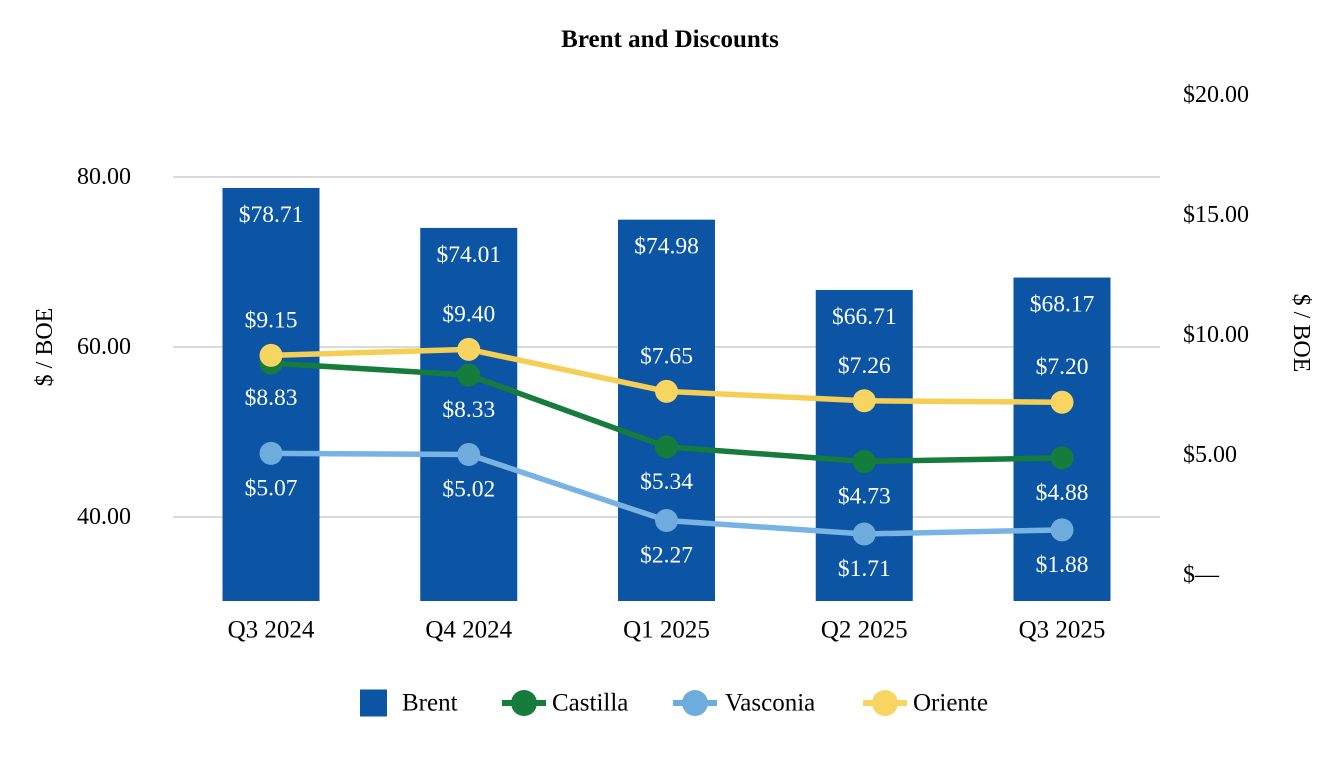  What do you see at coordinates (1062, 402) in the screenshot?
I see `dot-oriente-q3-2025` at bounding box center [1062, 402].